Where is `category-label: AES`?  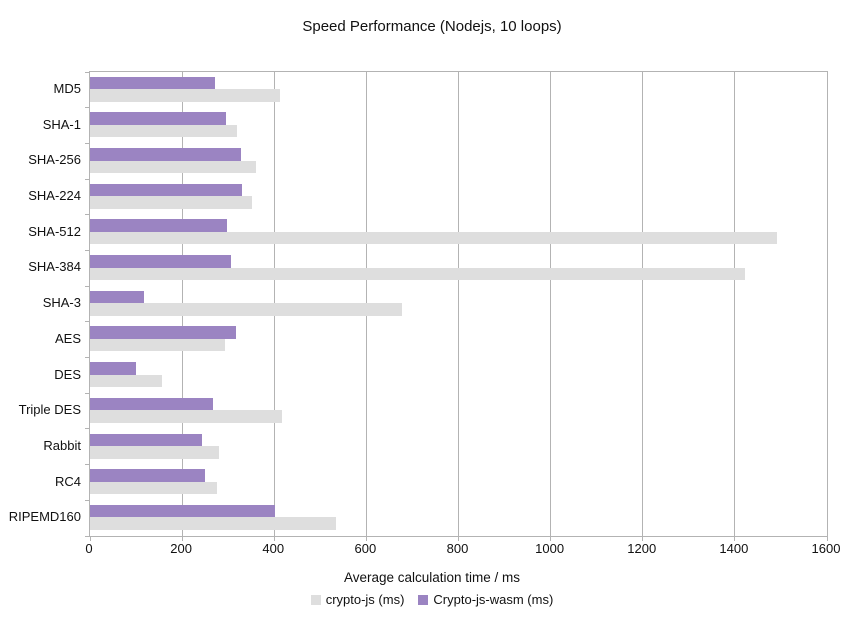 category-label: AES is located at coordinates (67, 338).